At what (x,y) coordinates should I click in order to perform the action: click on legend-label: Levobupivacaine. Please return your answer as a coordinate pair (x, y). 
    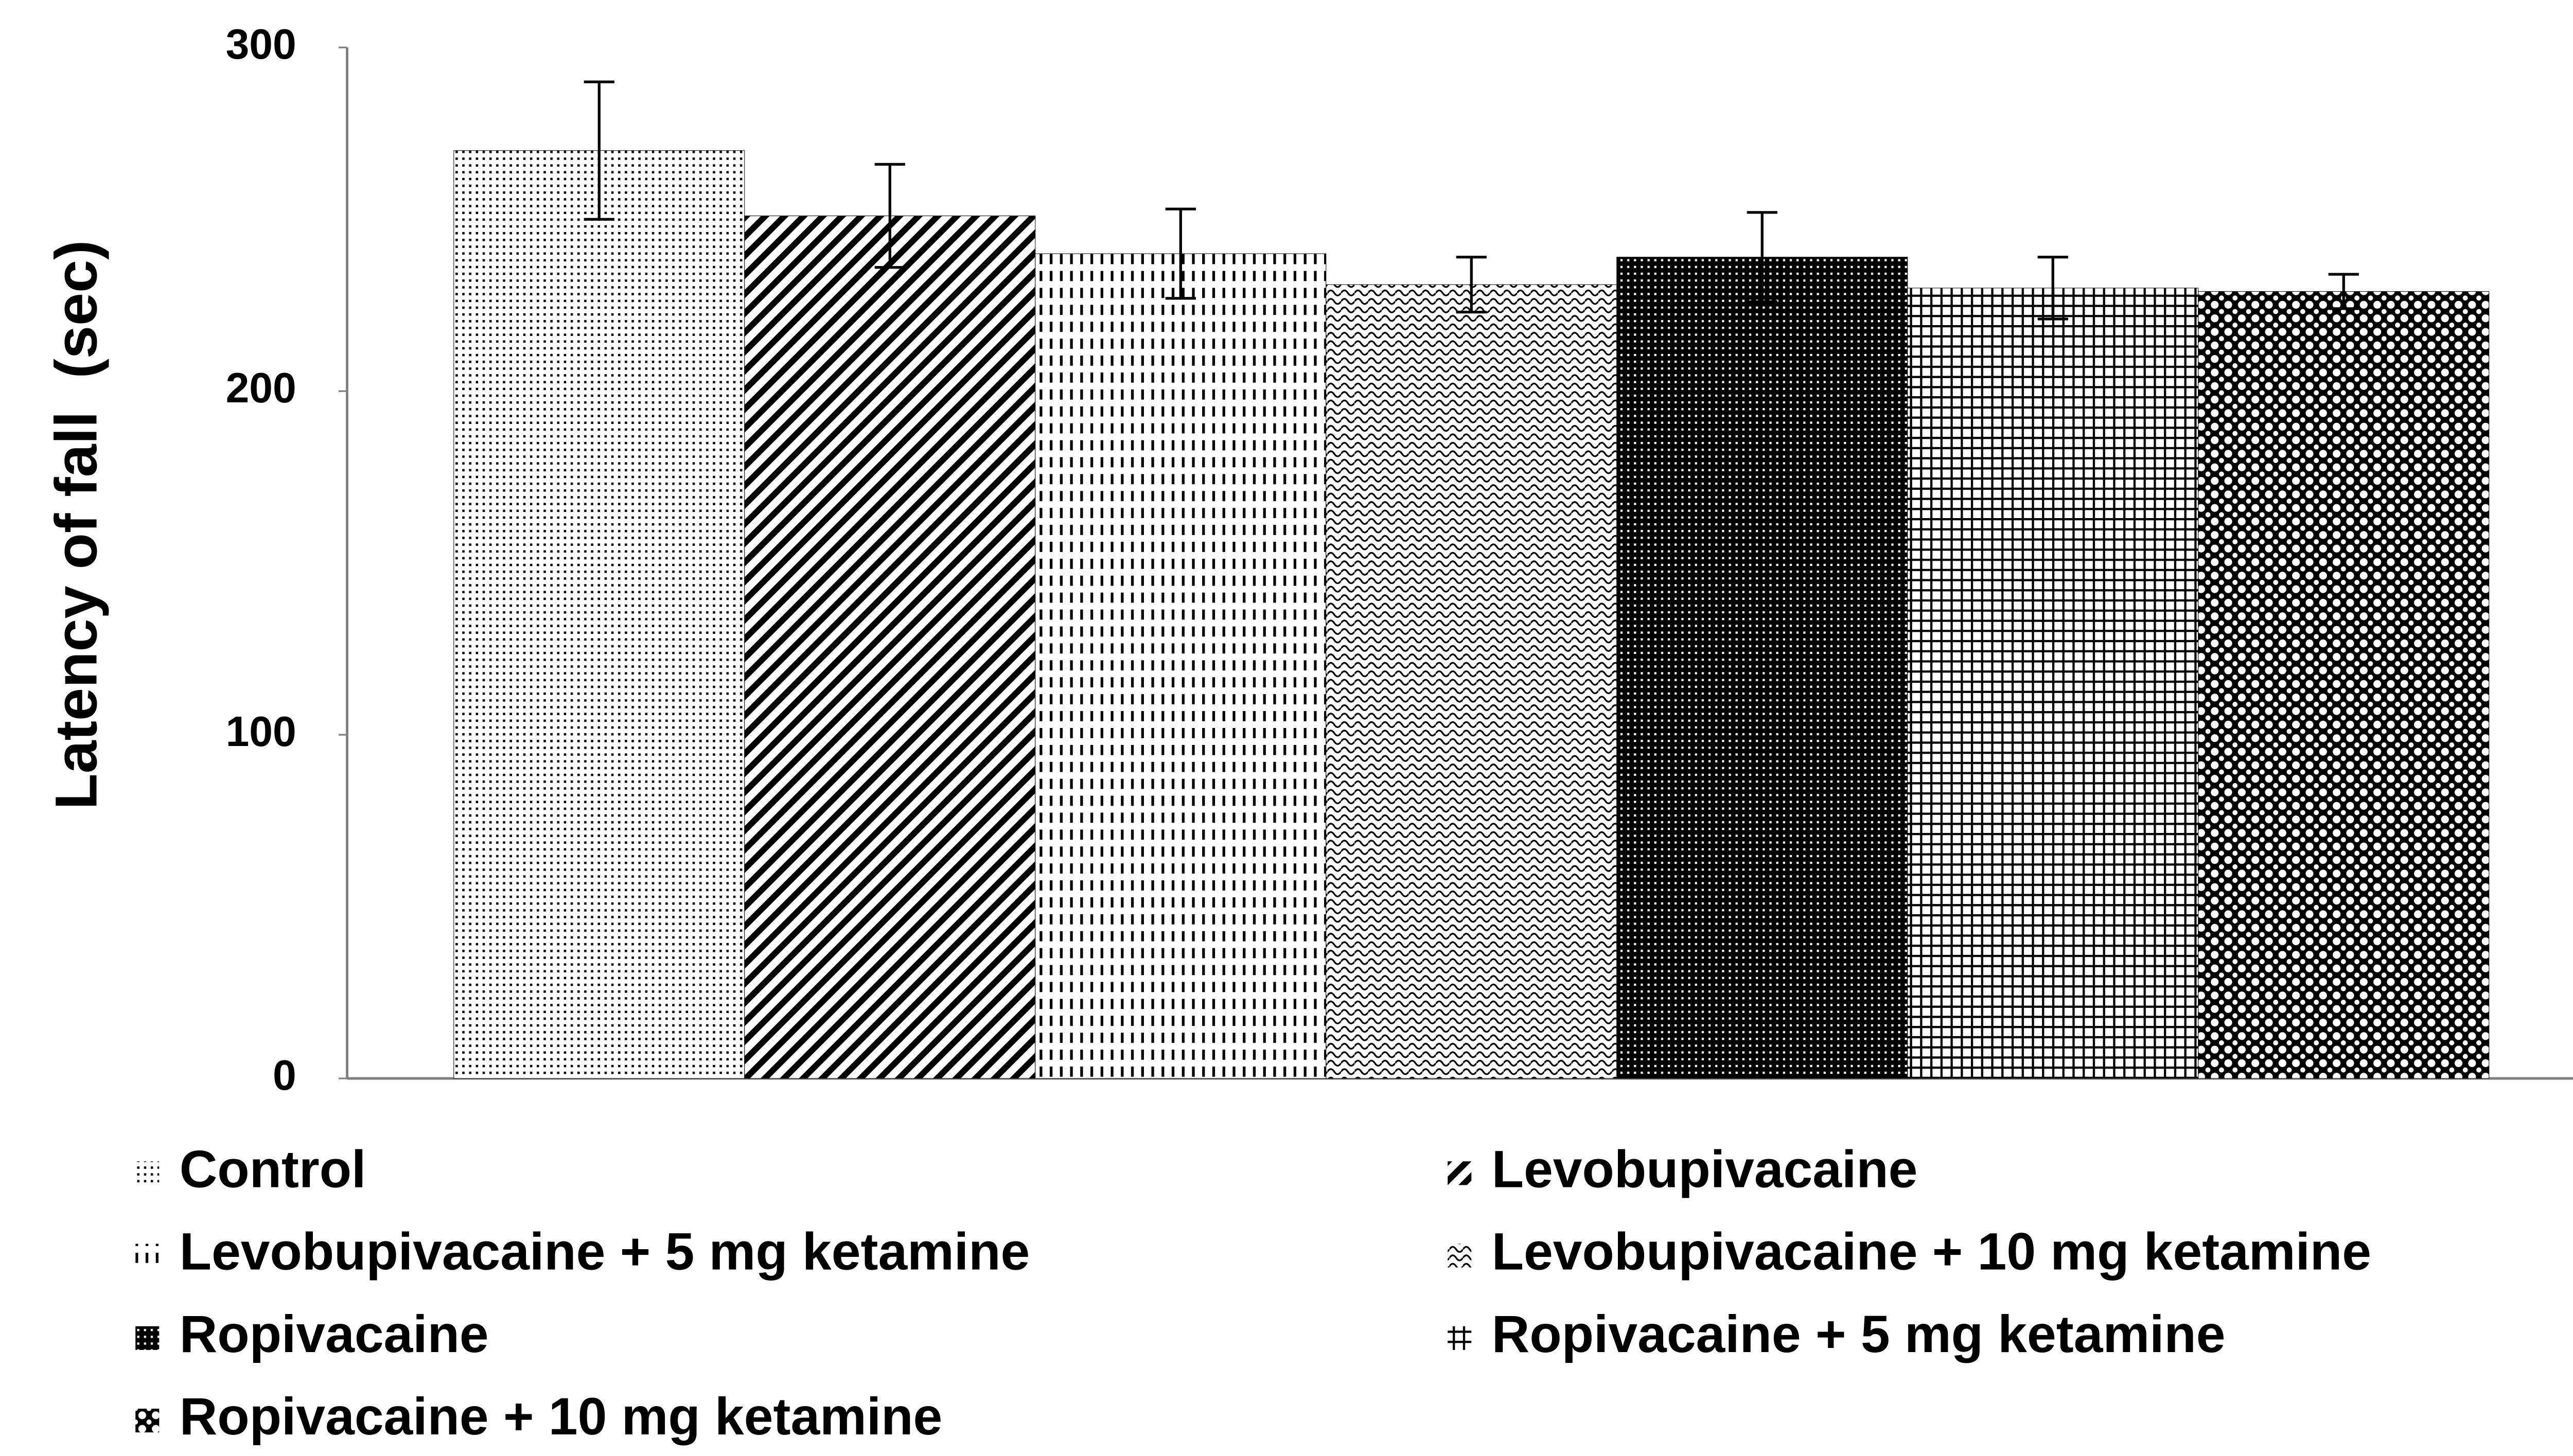
    Looking at the image, I should click on (1705, 1169).